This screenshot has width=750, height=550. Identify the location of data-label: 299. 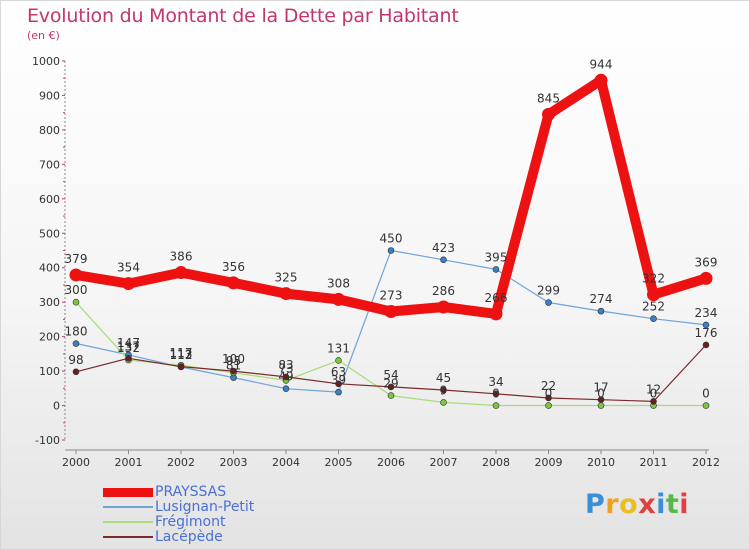
(548, 291).